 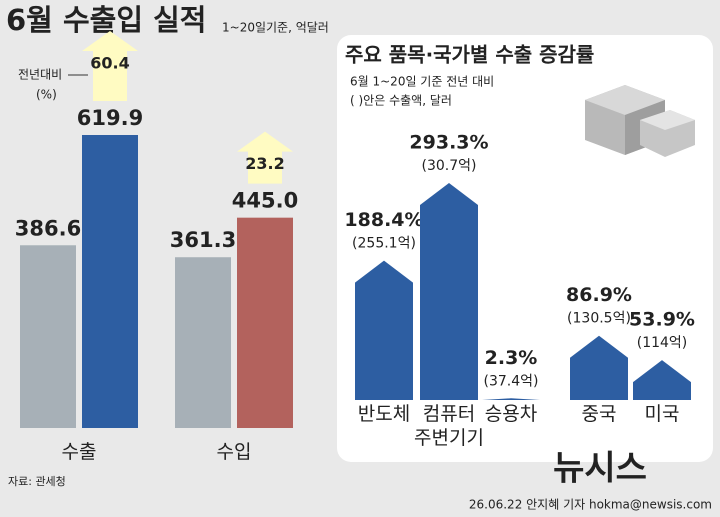 What do you see at coordinates (384, 414) in the screenshot?
I see `category-label: 반도체` at bounding box center [384, 414].